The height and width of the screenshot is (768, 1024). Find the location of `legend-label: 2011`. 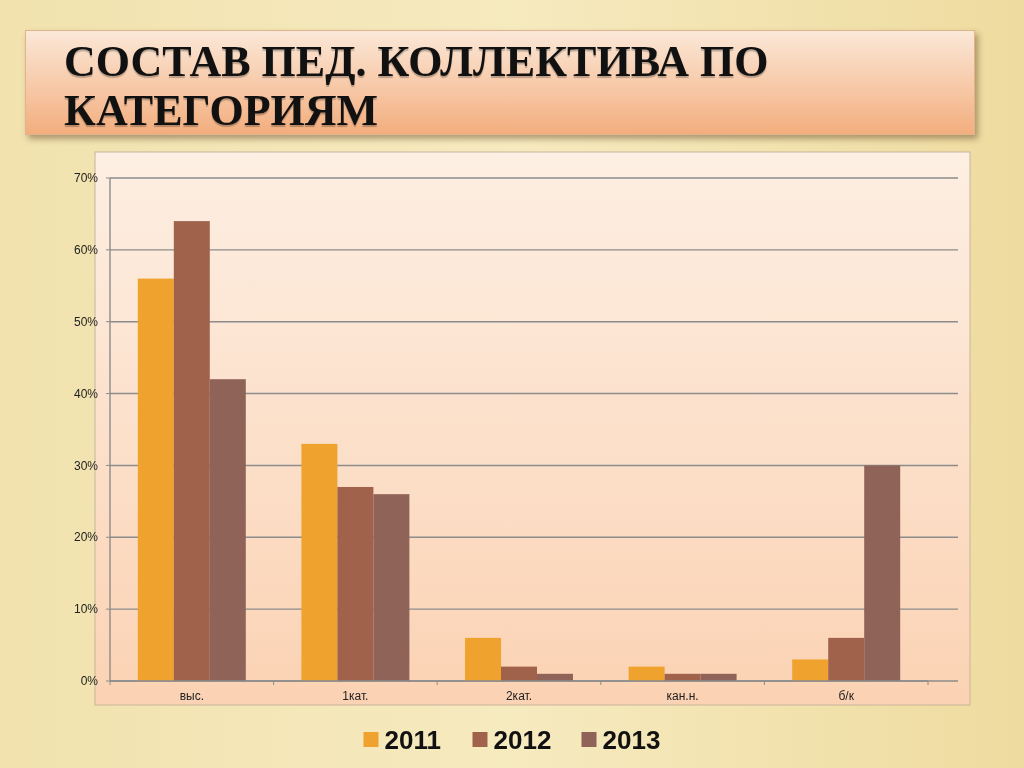

legend-label: 2011 is located at coordinates (412, 740).